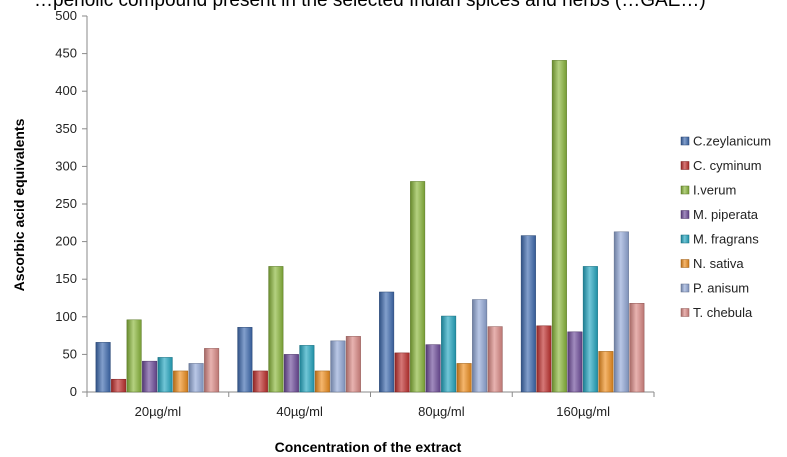 The image size is (787, 457). What do you see at coordinates (66, 53) in the screenshot?
I see `y-tick-label: 450` at bounding box center [66, 53].